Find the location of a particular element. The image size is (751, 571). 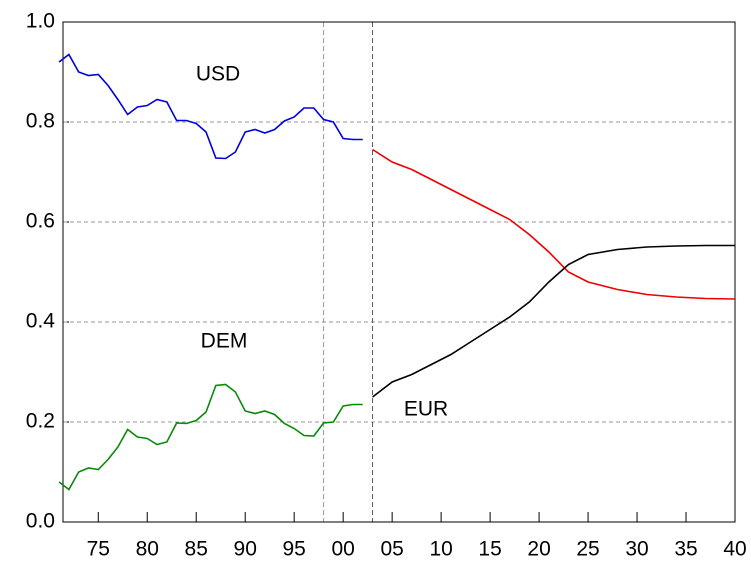

x-tick-label: 40 is located at coordinates (734, 549).